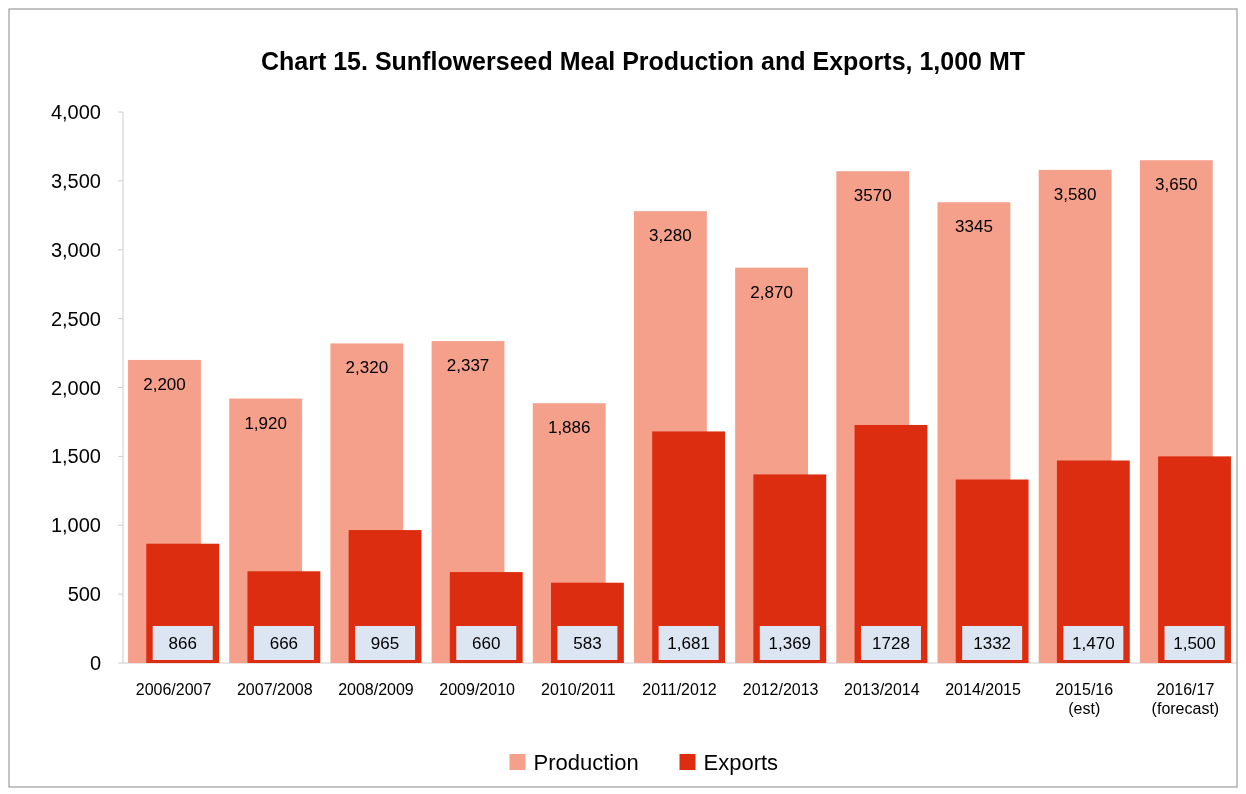  Describe the element at coordinates (569, 428) in the screenshot. I see `data-label: 1,886` at that location.